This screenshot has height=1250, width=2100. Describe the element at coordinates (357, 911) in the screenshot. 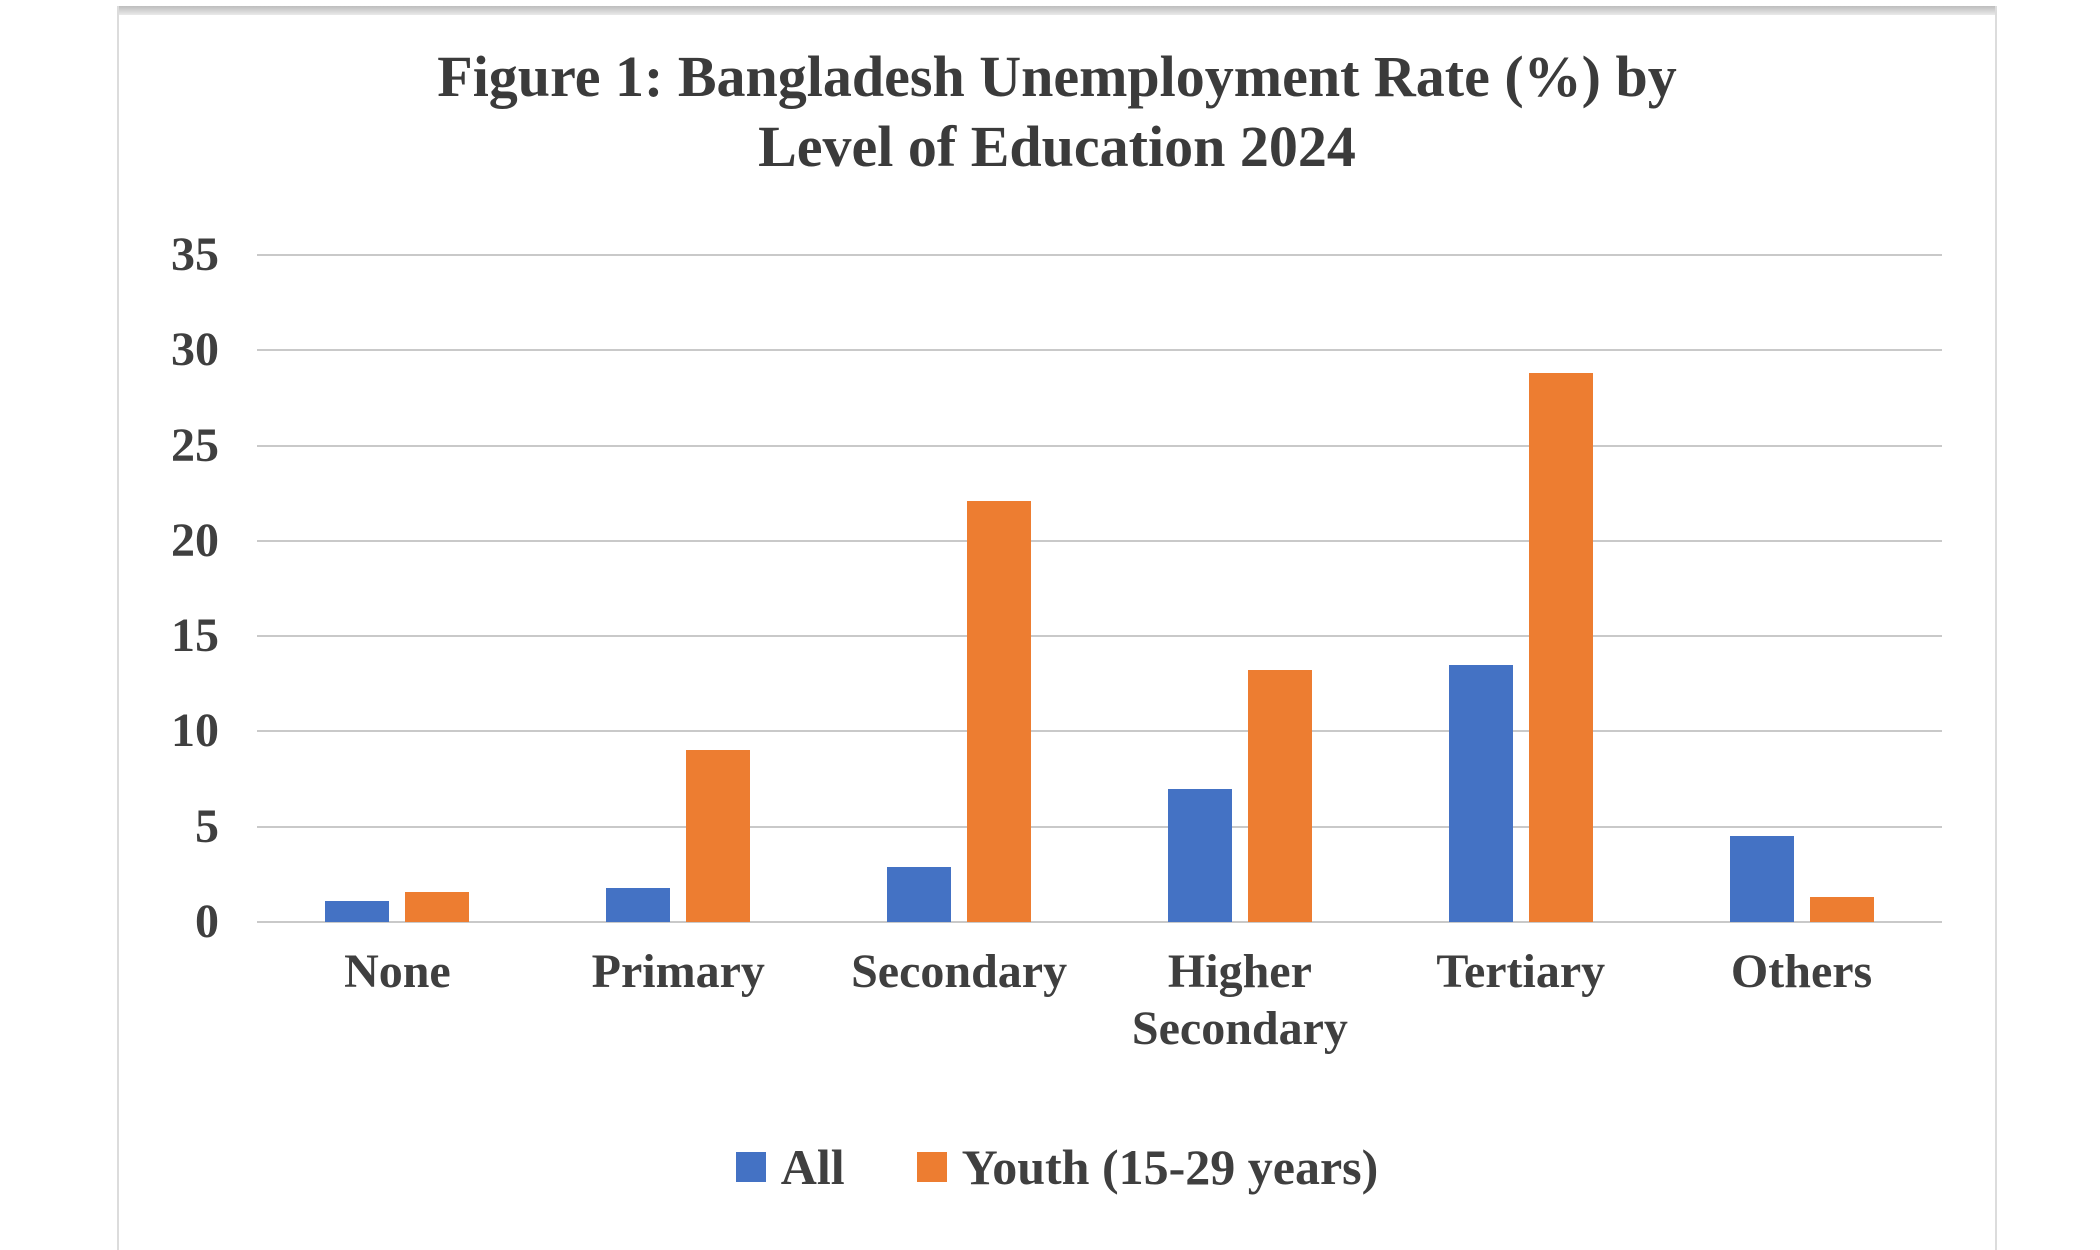

I see `bar-all-none` at that location.